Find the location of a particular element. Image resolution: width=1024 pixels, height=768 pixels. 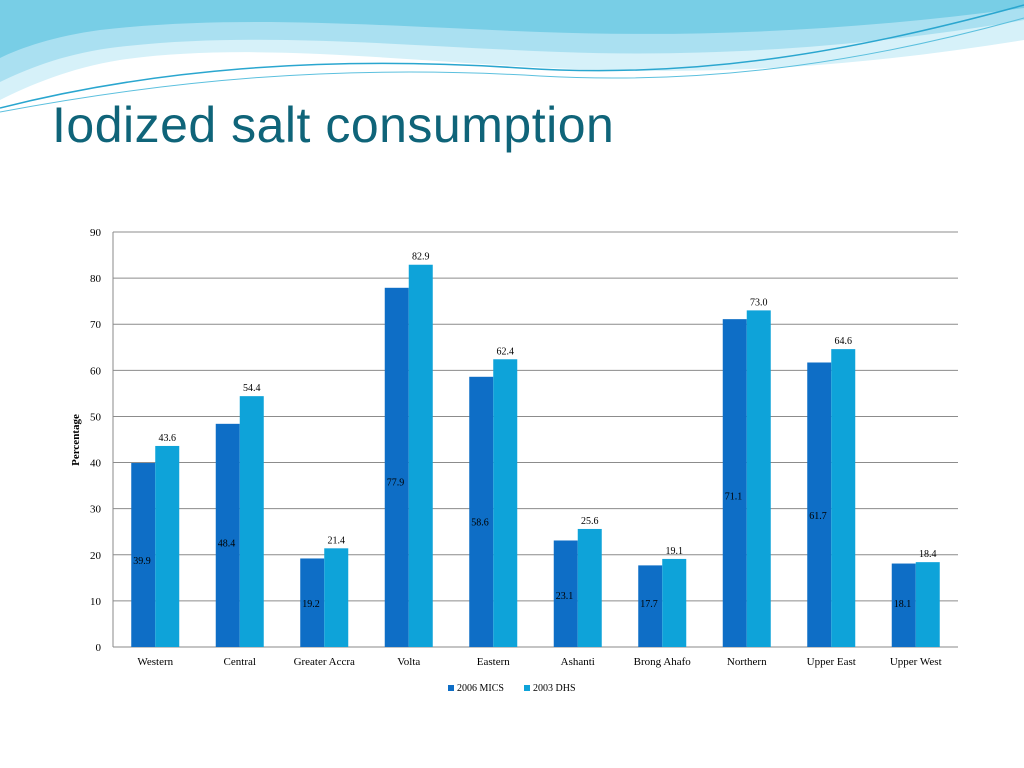

y-axis-label: Percentage is located at coordinates (76, 440).